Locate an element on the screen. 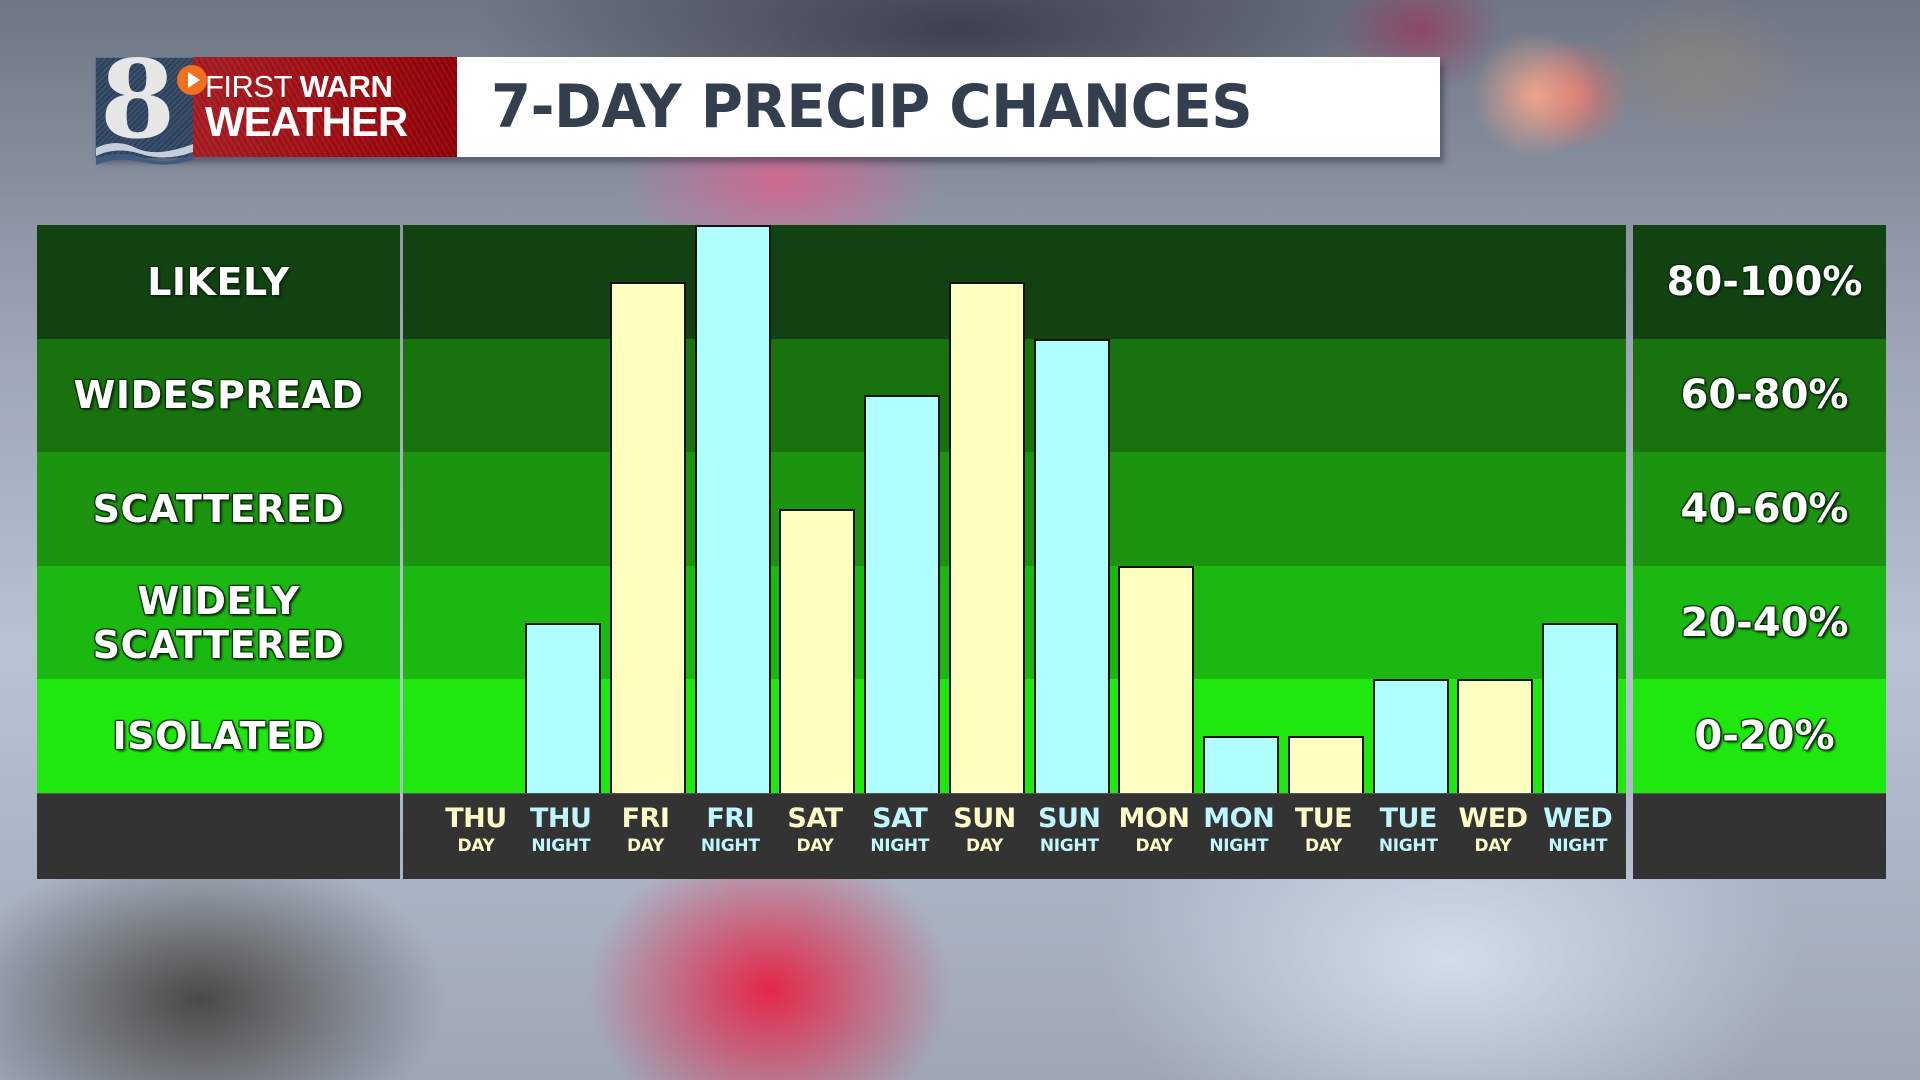  brand-first-warn-weather: FIRST WARN WEATHER is located at coordinates (325, 107).